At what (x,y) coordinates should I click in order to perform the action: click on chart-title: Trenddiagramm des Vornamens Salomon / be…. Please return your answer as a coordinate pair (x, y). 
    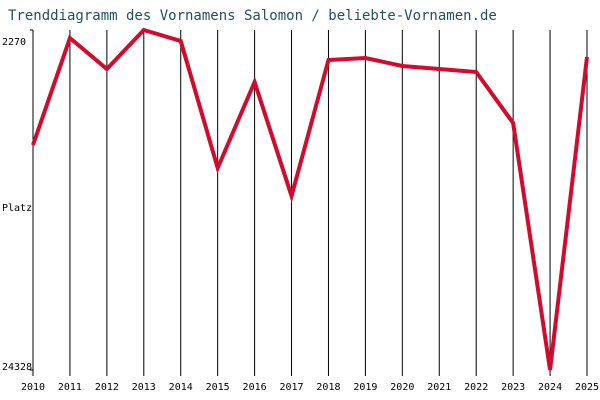
    Looking at the image, I should click on (252, 16).